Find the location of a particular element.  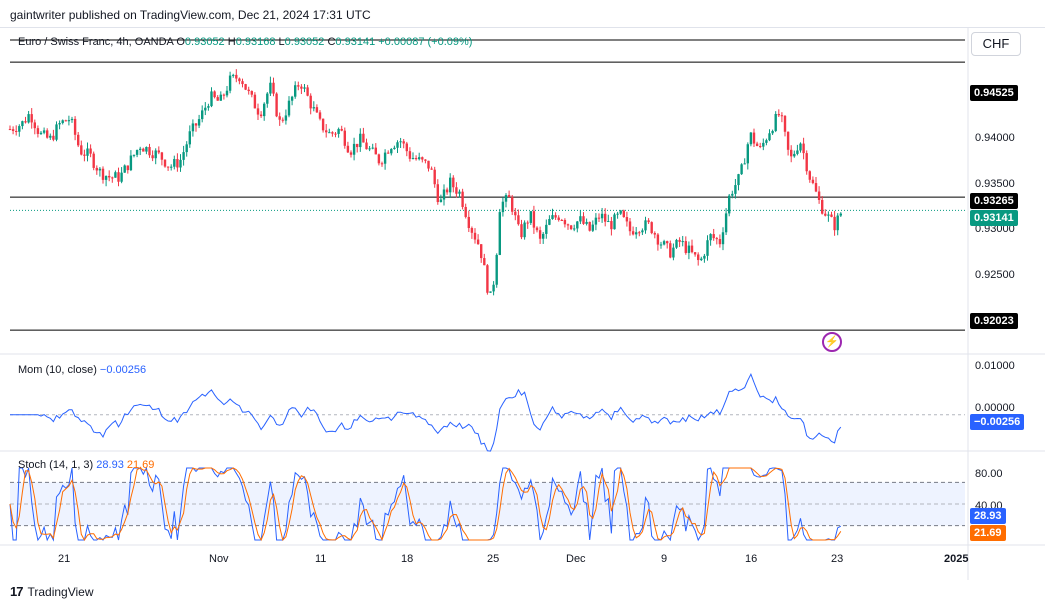

brand-label: TradingView is located at coordinates (60, 591).